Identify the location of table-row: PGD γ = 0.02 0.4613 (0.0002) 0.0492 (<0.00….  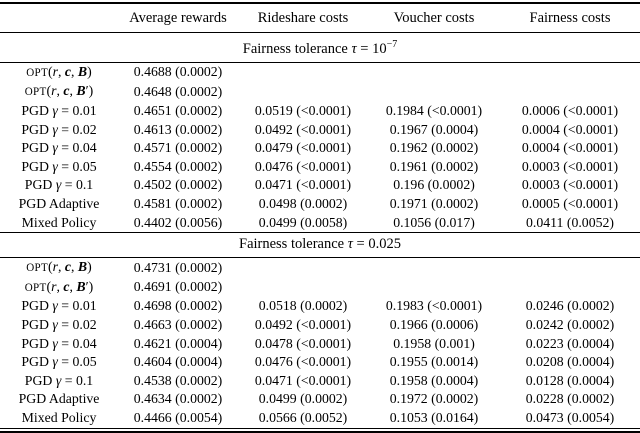
(320, 130).